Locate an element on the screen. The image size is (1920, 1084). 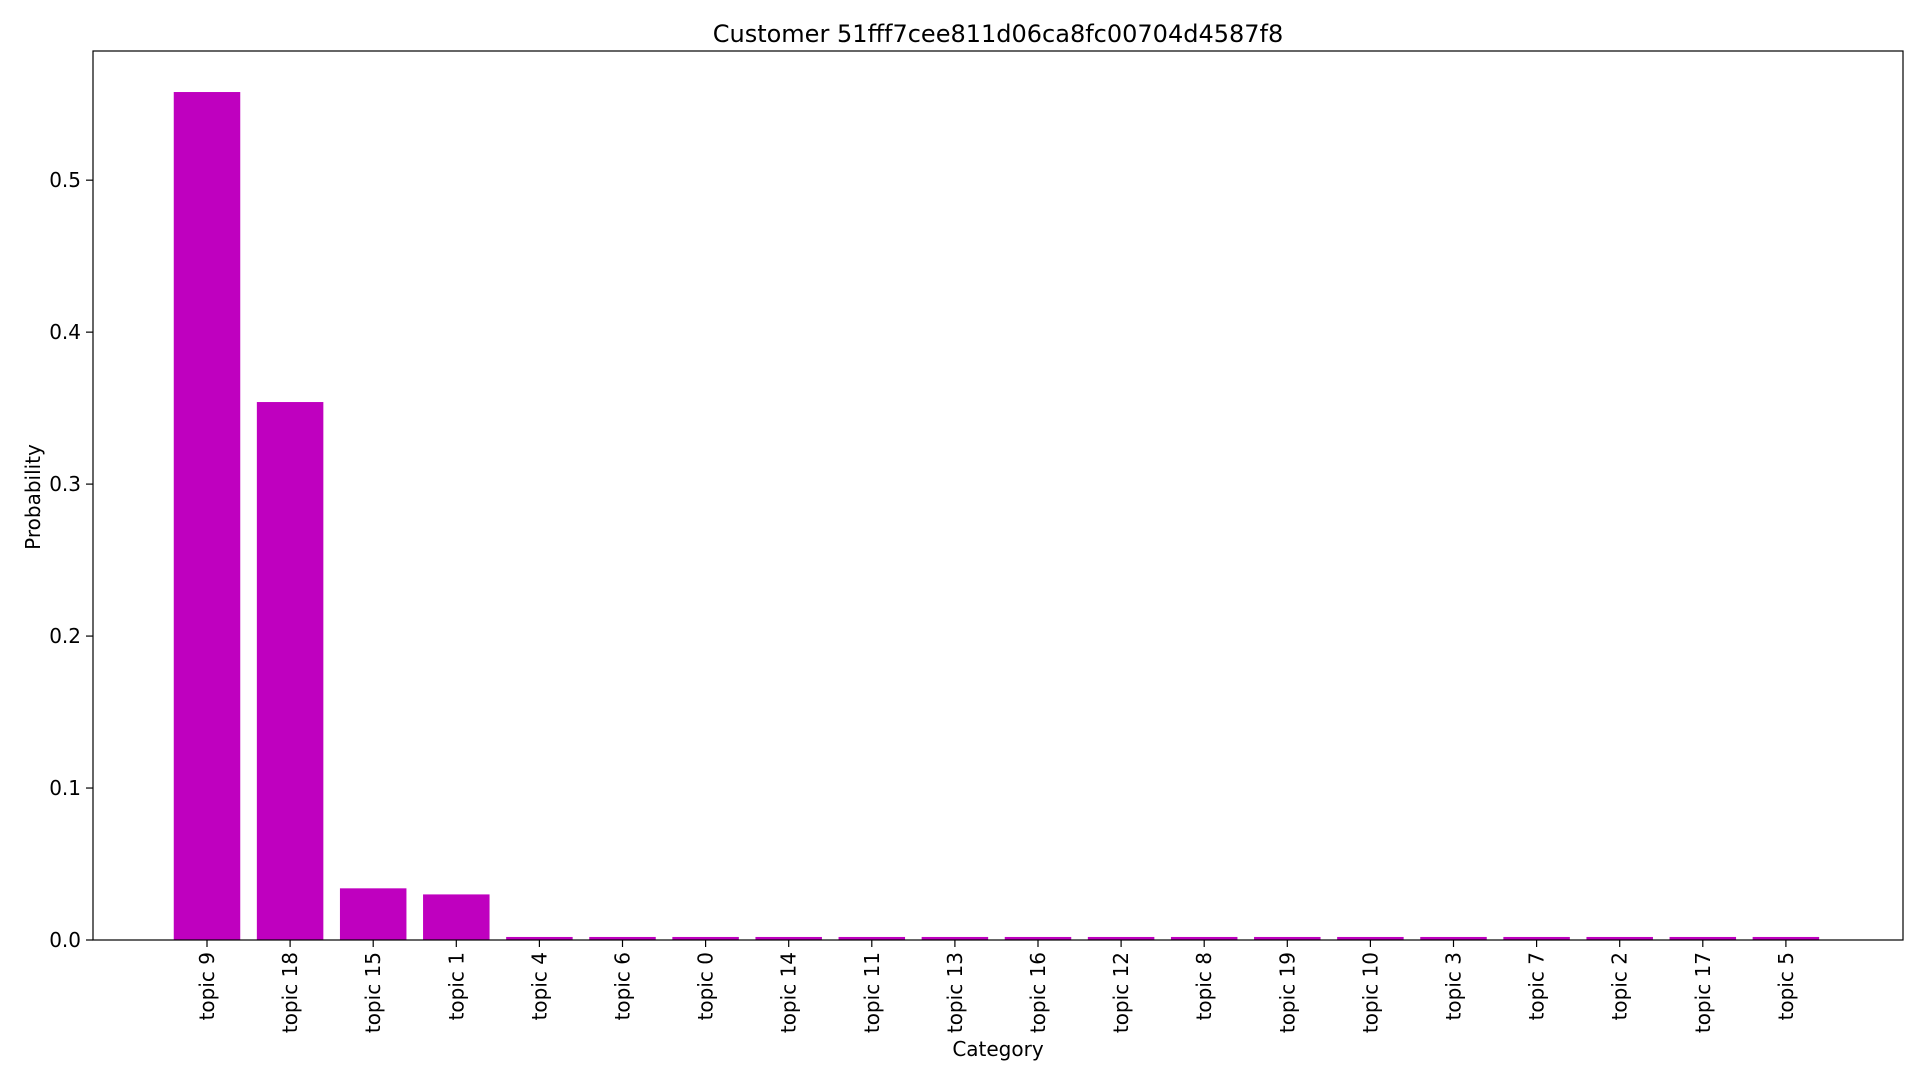
x-tick-label: topic 3 is located at coordinates (1454, 986).